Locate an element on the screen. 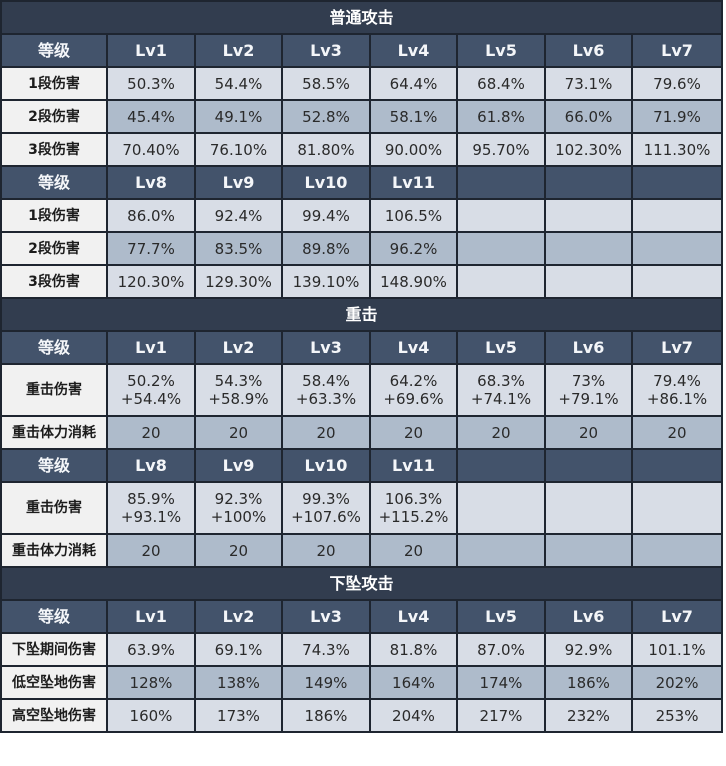 This screenshot has height=766, width=726. table-row: 2段伤害 77.7% 83.5% 89.8% 96.2% is located at coordinates (362, 248).